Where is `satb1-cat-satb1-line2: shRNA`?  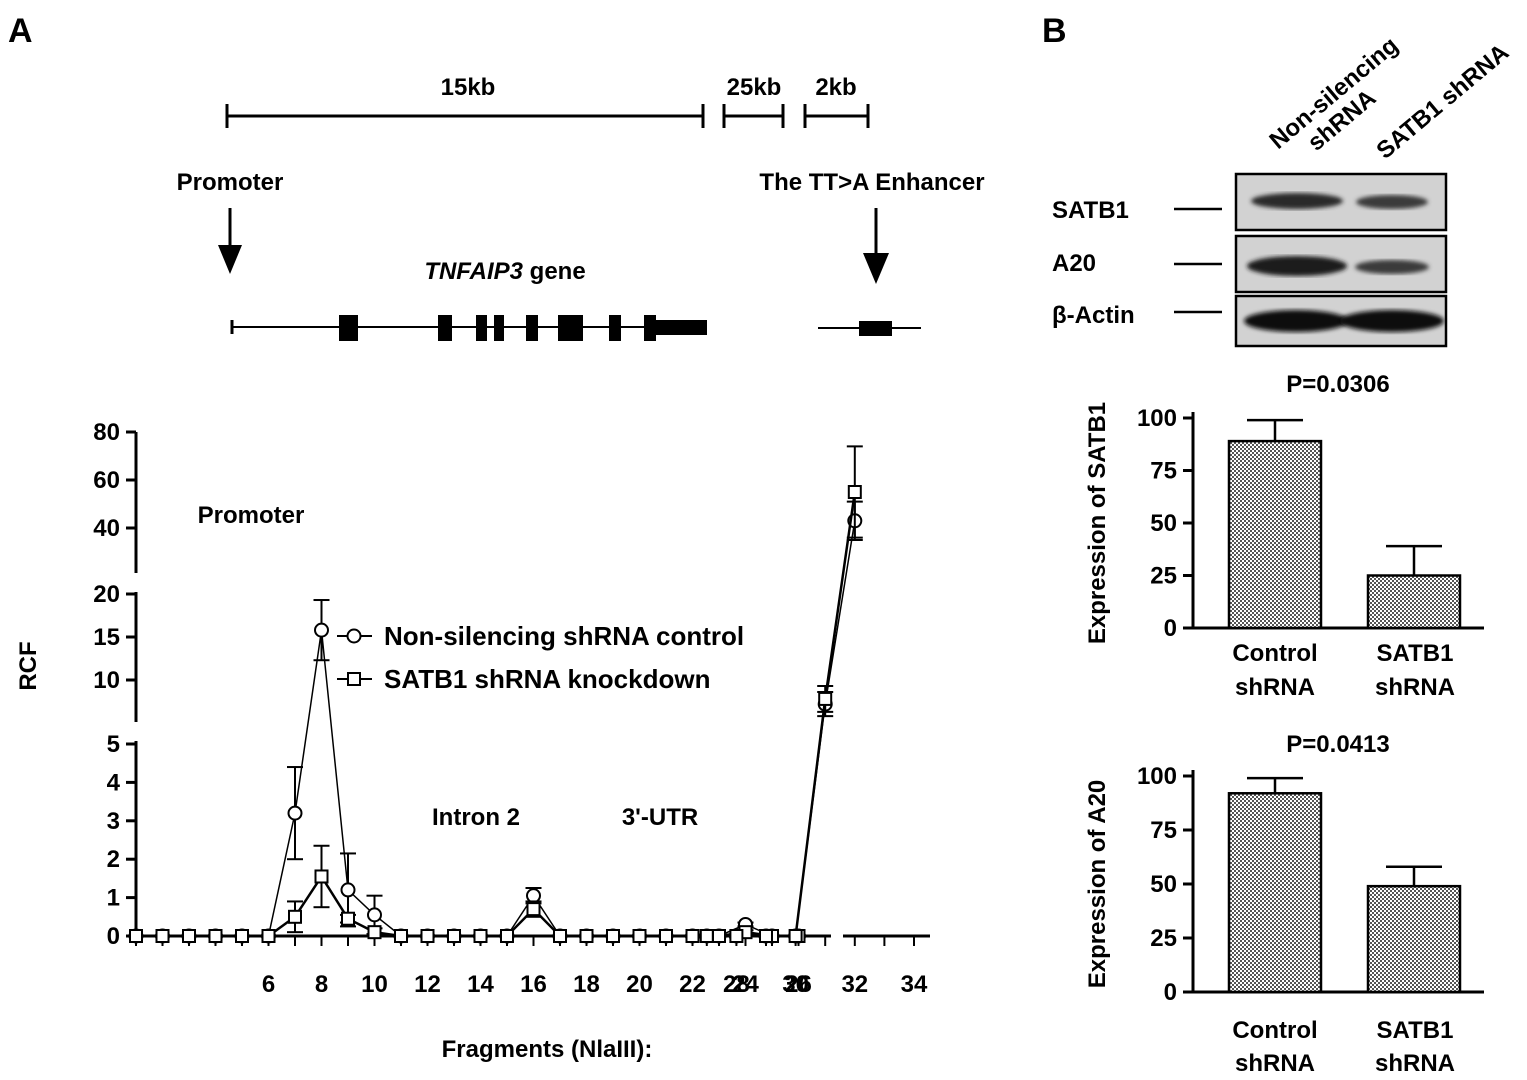
satb1-cat-satb1-line2: shRNA is located at coordinates (1415, 687).